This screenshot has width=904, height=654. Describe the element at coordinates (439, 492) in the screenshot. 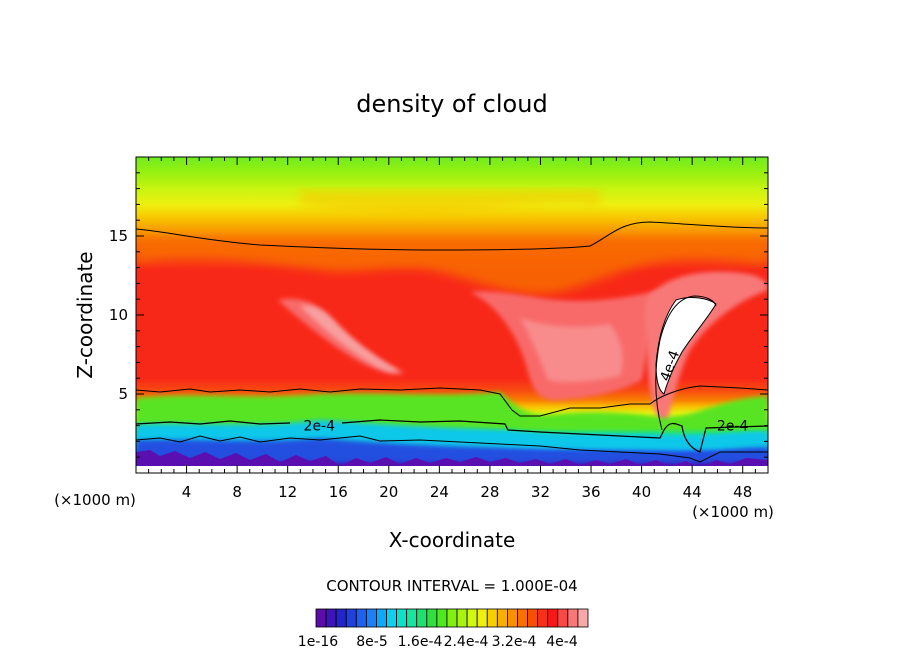

I see `x-tick-label: 24` at that location.